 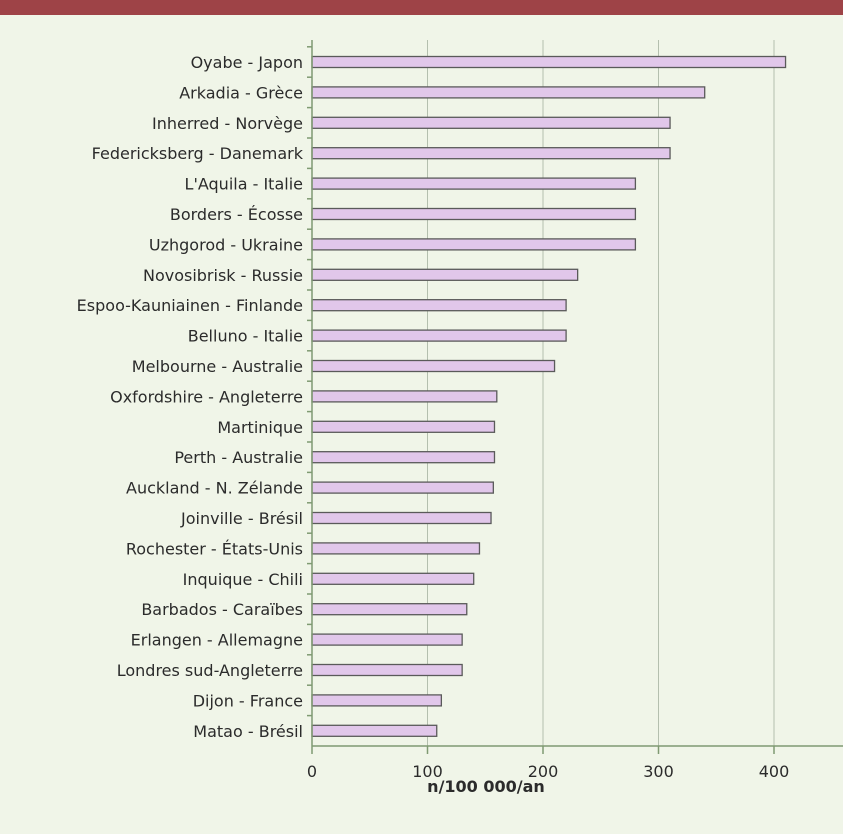 What do you see at coordinates (210, 670) in the screenshot?
I see `category-label: Londres sud-Angleterre` at bounding box center [210, 670].